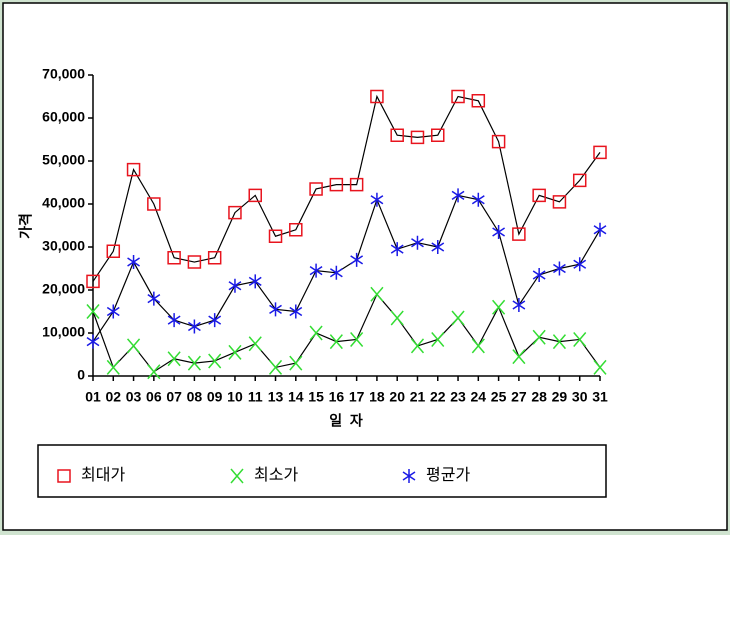 The image size is (730, 630). I want to click on x-tick-label: 22, so click(438, 397).